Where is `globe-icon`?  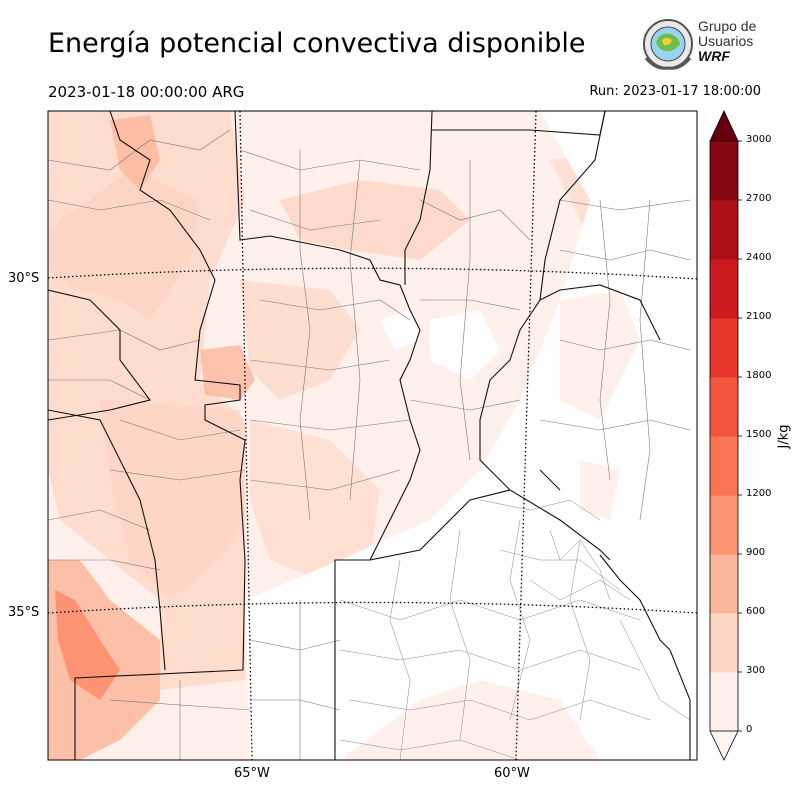 globe-icon is located at coordinates (668, 44).